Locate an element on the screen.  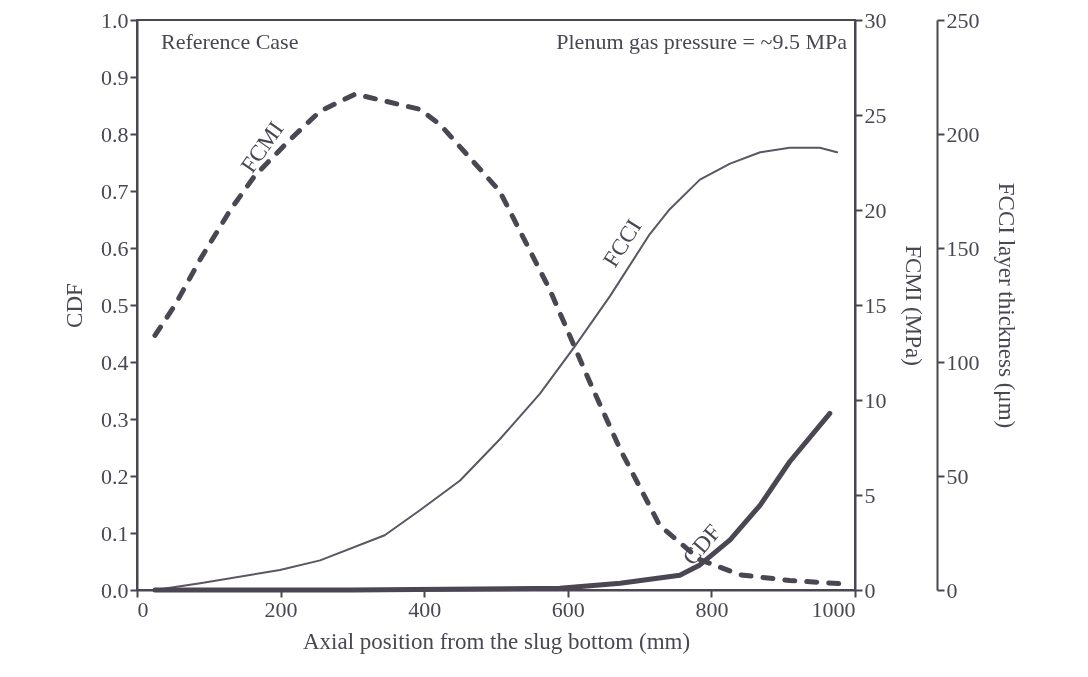
x-tick-label: 400 is located at coordinates (425, 609).